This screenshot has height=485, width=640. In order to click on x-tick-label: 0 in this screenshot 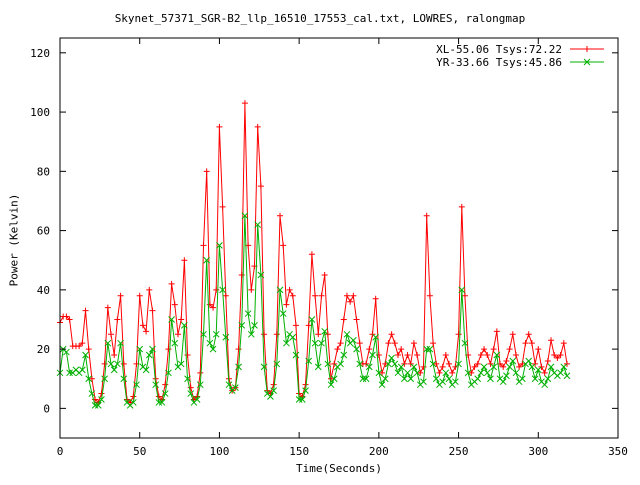, I will do `click(60, 451)`.